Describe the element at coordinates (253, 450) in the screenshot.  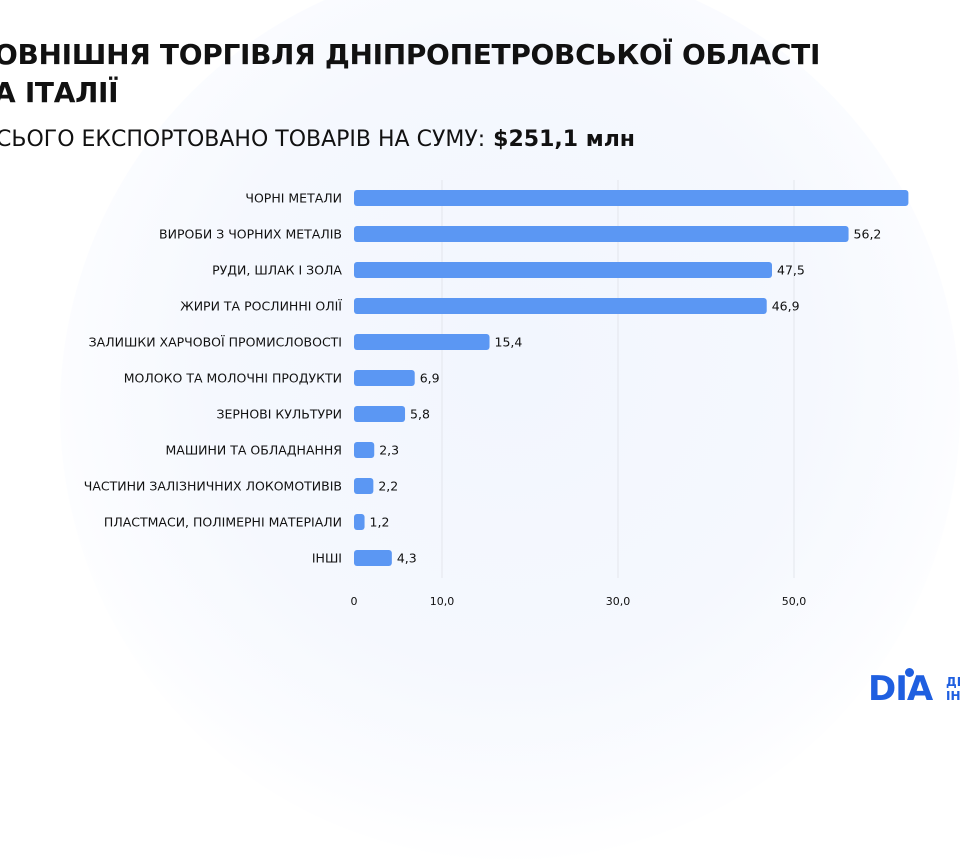
I see `category-label: МАШИНИ ТА ОБЛАДНАННЯ` at that location.